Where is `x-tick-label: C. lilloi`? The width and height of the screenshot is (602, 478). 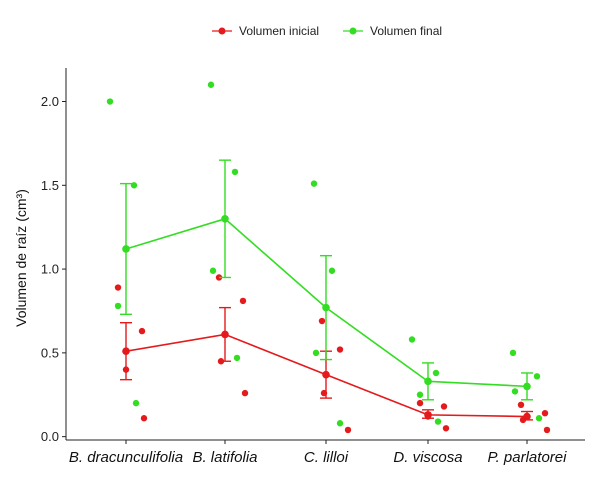
x-tick-label: C. lilloi is located at coordinates (326, 457).